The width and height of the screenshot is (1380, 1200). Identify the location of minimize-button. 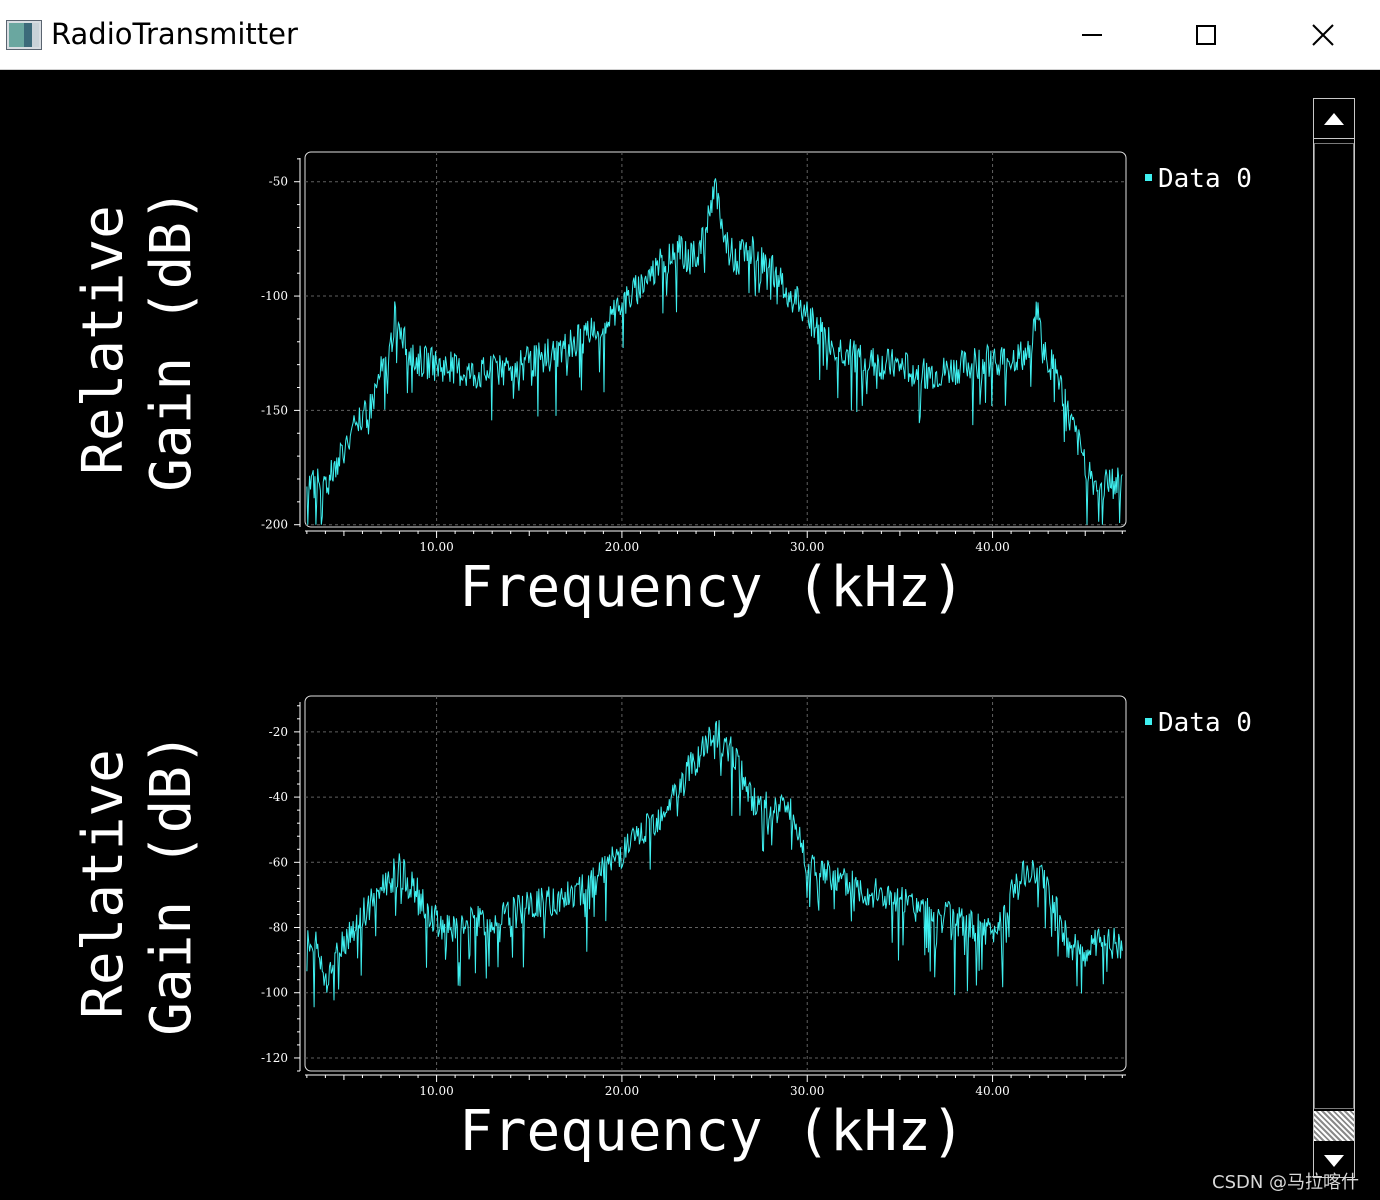
(1092, 35).